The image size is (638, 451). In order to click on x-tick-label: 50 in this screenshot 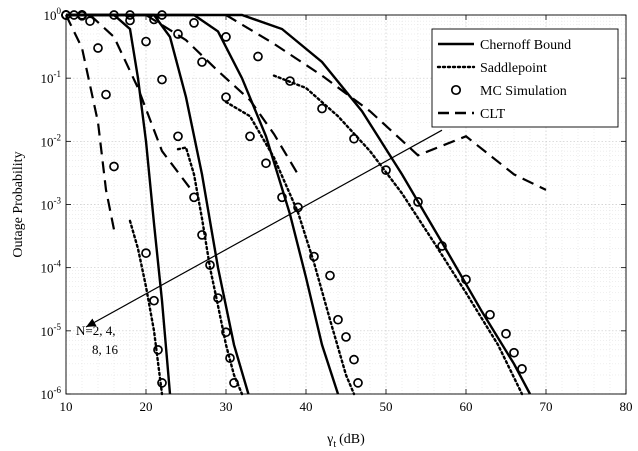, I will do `click(386, 406)`.